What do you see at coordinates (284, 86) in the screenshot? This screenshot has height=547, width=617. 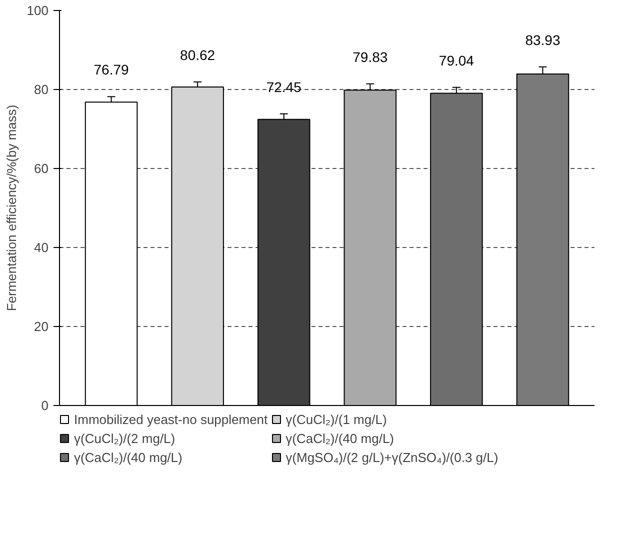 I see `data-label: 72.45` at bounding box center [284, 86].